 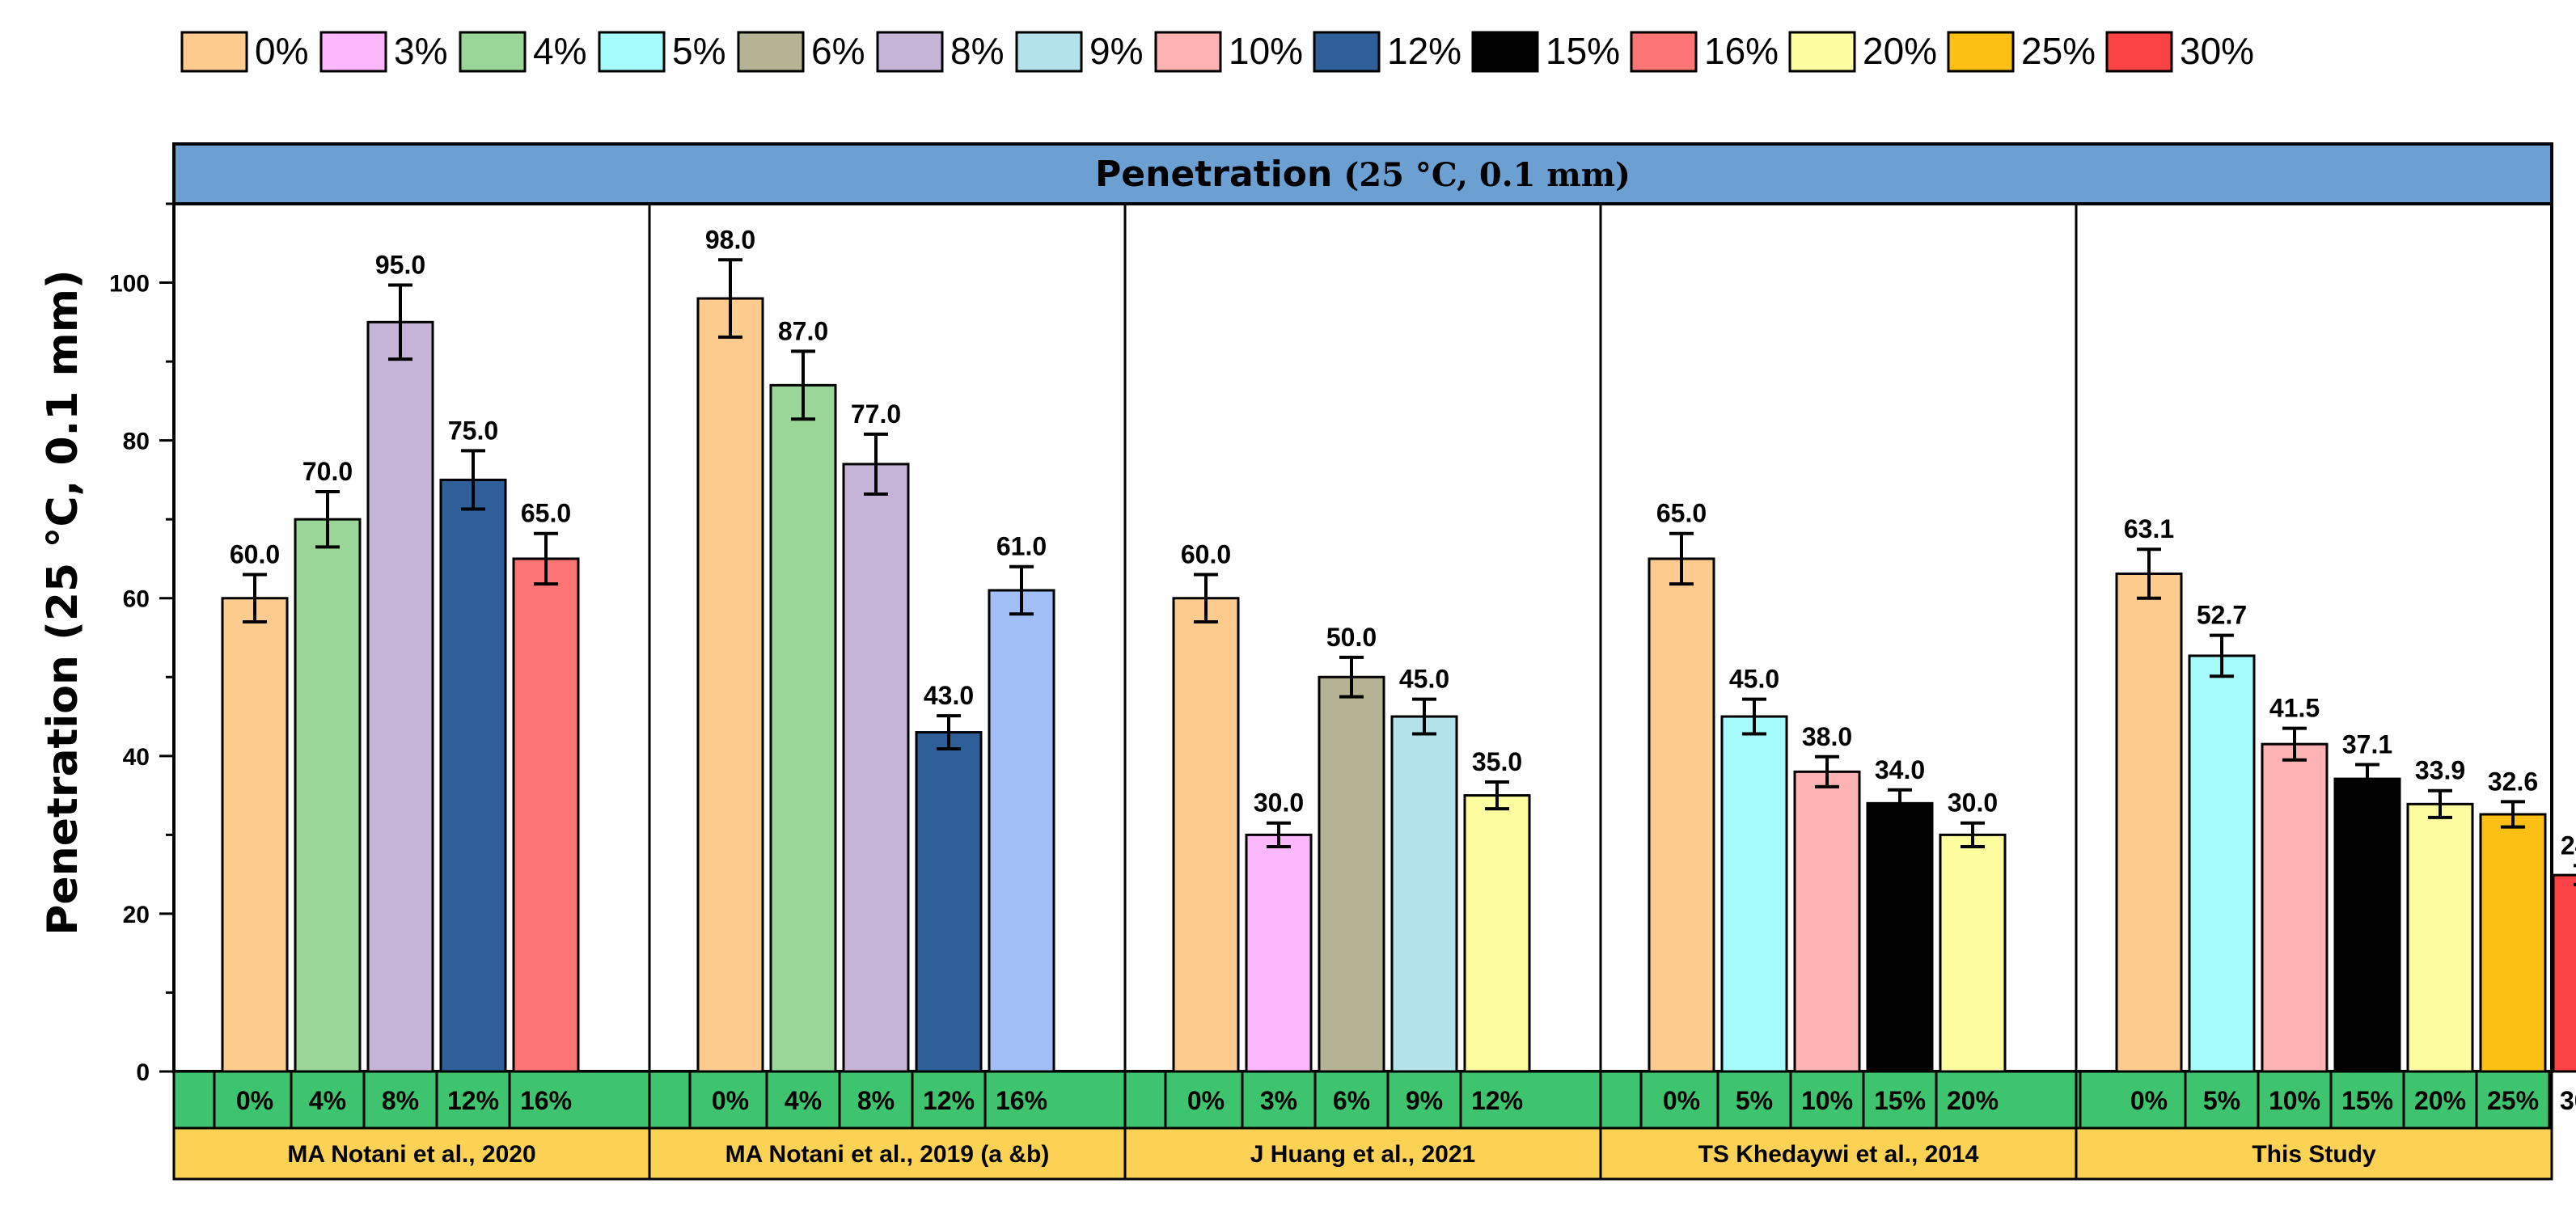 What do you see at coordinates (400, 264) in the screenshot?
I see `data-label: 95.0` at bounding box center [400, 264].